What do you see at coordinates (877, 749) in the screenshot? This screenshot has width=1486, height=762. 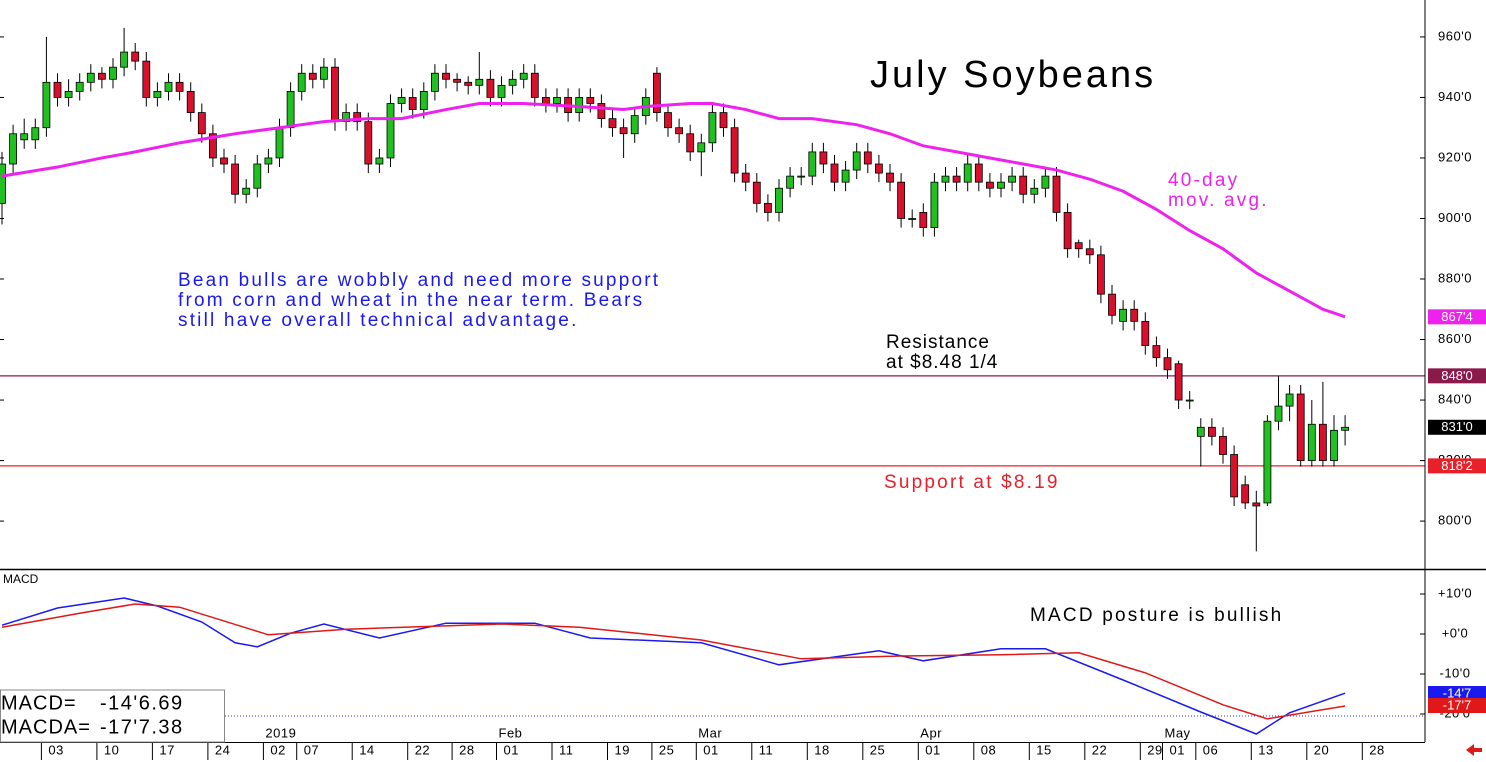 I see `x-tick-label: 25` at bounding box center [877, 749].